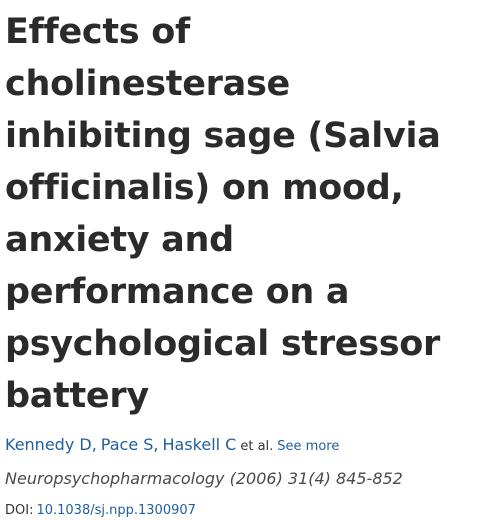 The image size is (490, 520). What do you see at coordinates (116, 510) in the screenshot?
I see `doi-link: 10.1038/sj.npp.1300907` at bounding box center [116, 510].